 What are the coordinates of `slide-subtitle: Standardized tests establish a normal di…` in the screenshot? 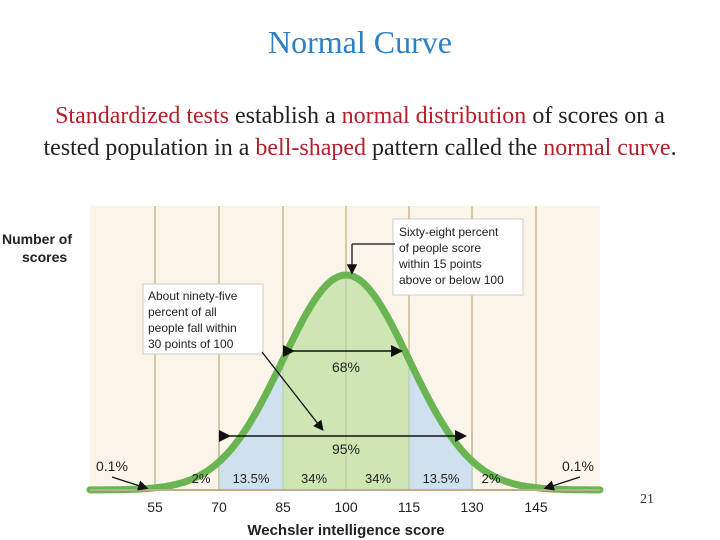 It's located at (360, 132).